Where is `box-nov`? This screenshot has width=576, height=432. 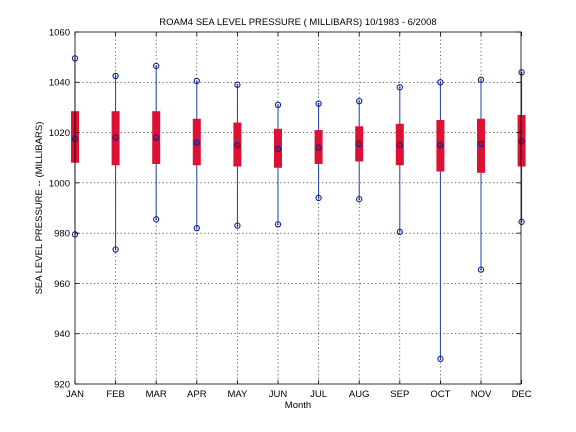
box-nov is located at coordinates (481, 174).